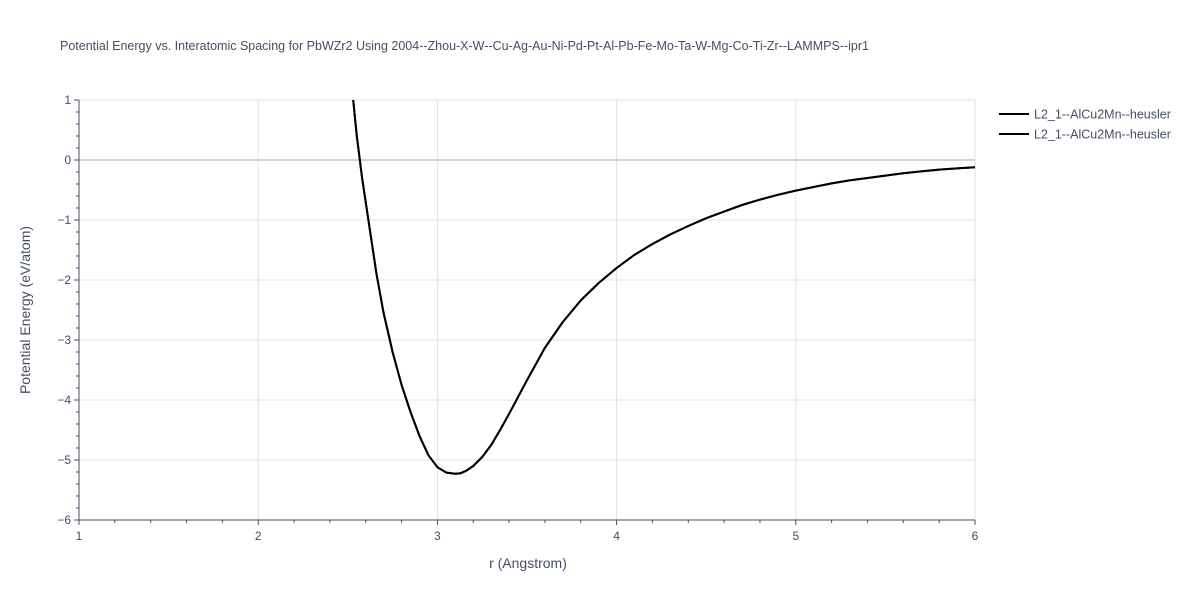  I want to click on x-tick-label: 6, so click(975, 536).